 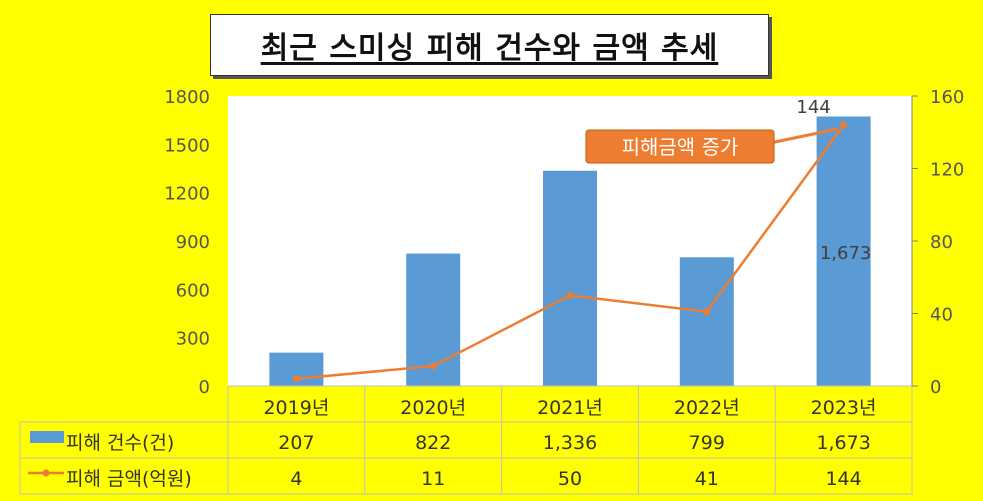 I want to click on table-cell-amount: 41, so click(x=707, y=479).